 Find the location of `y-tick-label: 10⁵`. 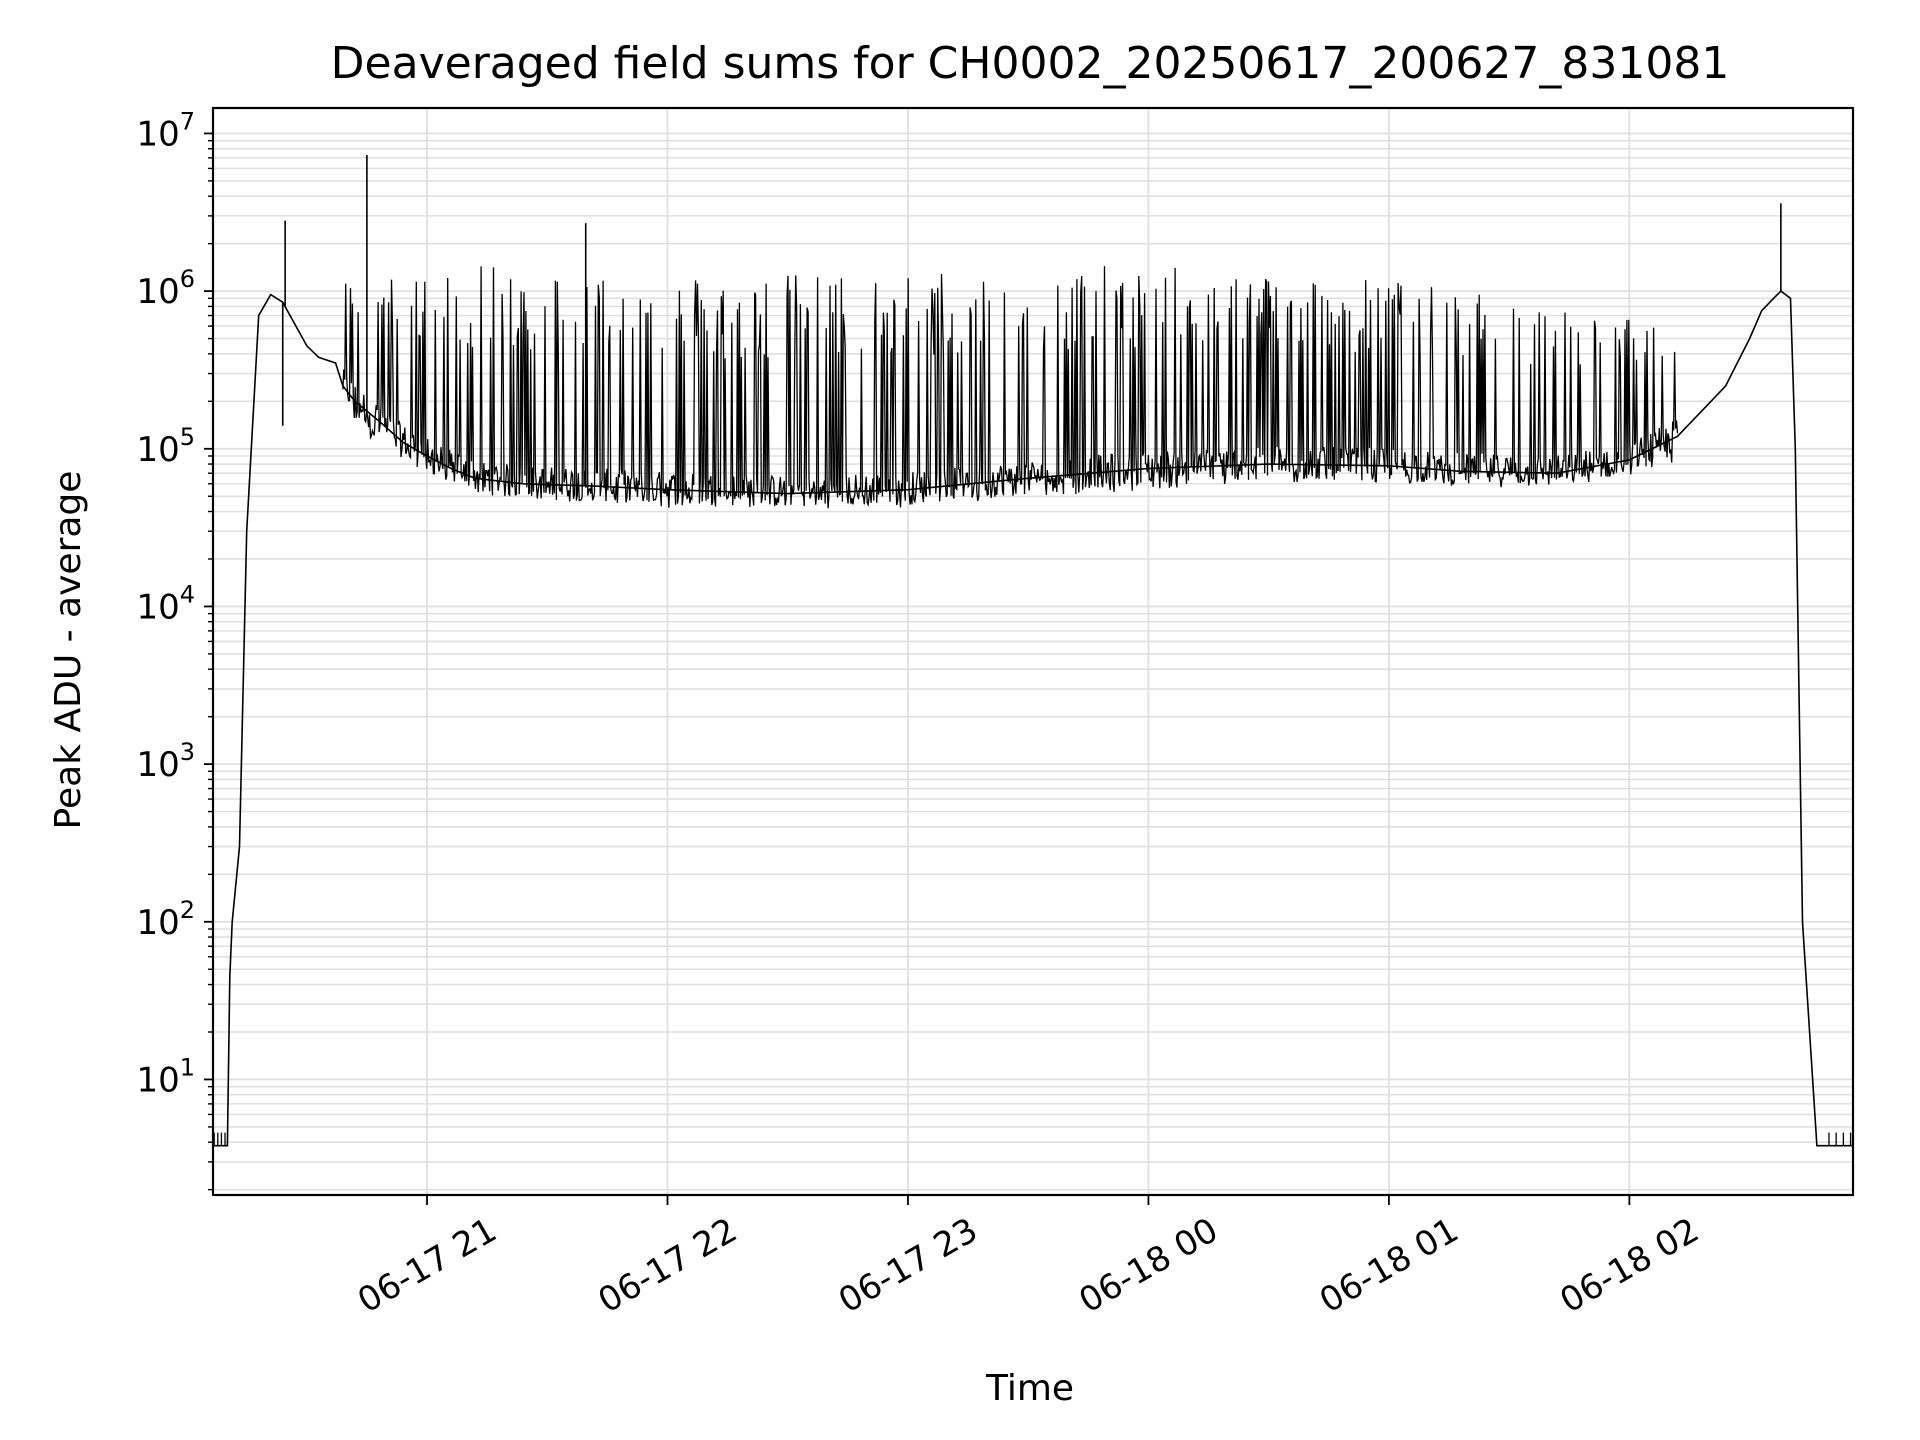

y-tick-label: 10⁵ is located at coordinates (165, 446).